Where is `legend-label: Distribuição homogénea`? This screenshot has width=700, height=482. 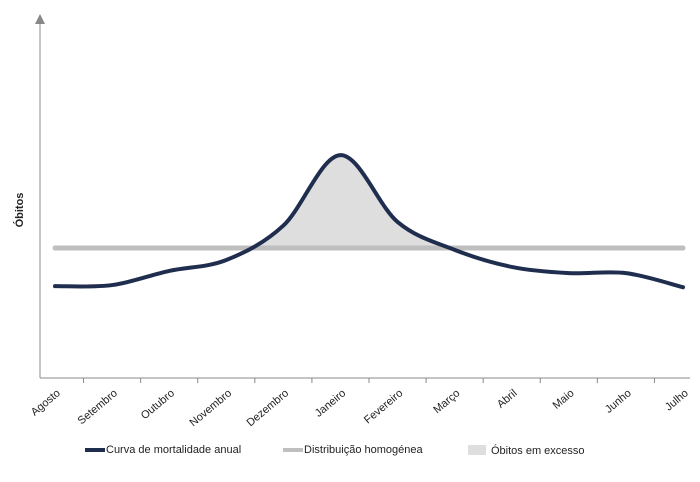
legend-label: Distribuição homogénea is located at coordinates (364, 450).